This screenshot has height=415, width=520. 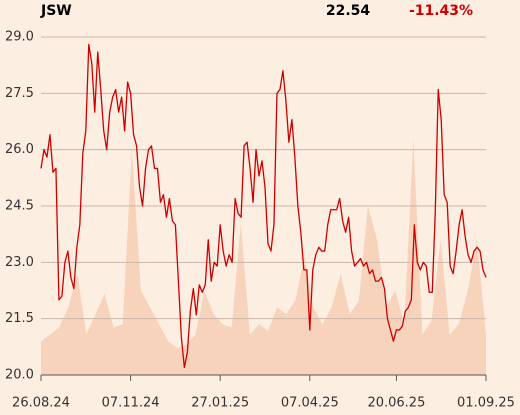 What do you see at coordinates (19, 149) in the screenshot?
I see `y-tick-label: 26.0` at bounding box center [19, 149].